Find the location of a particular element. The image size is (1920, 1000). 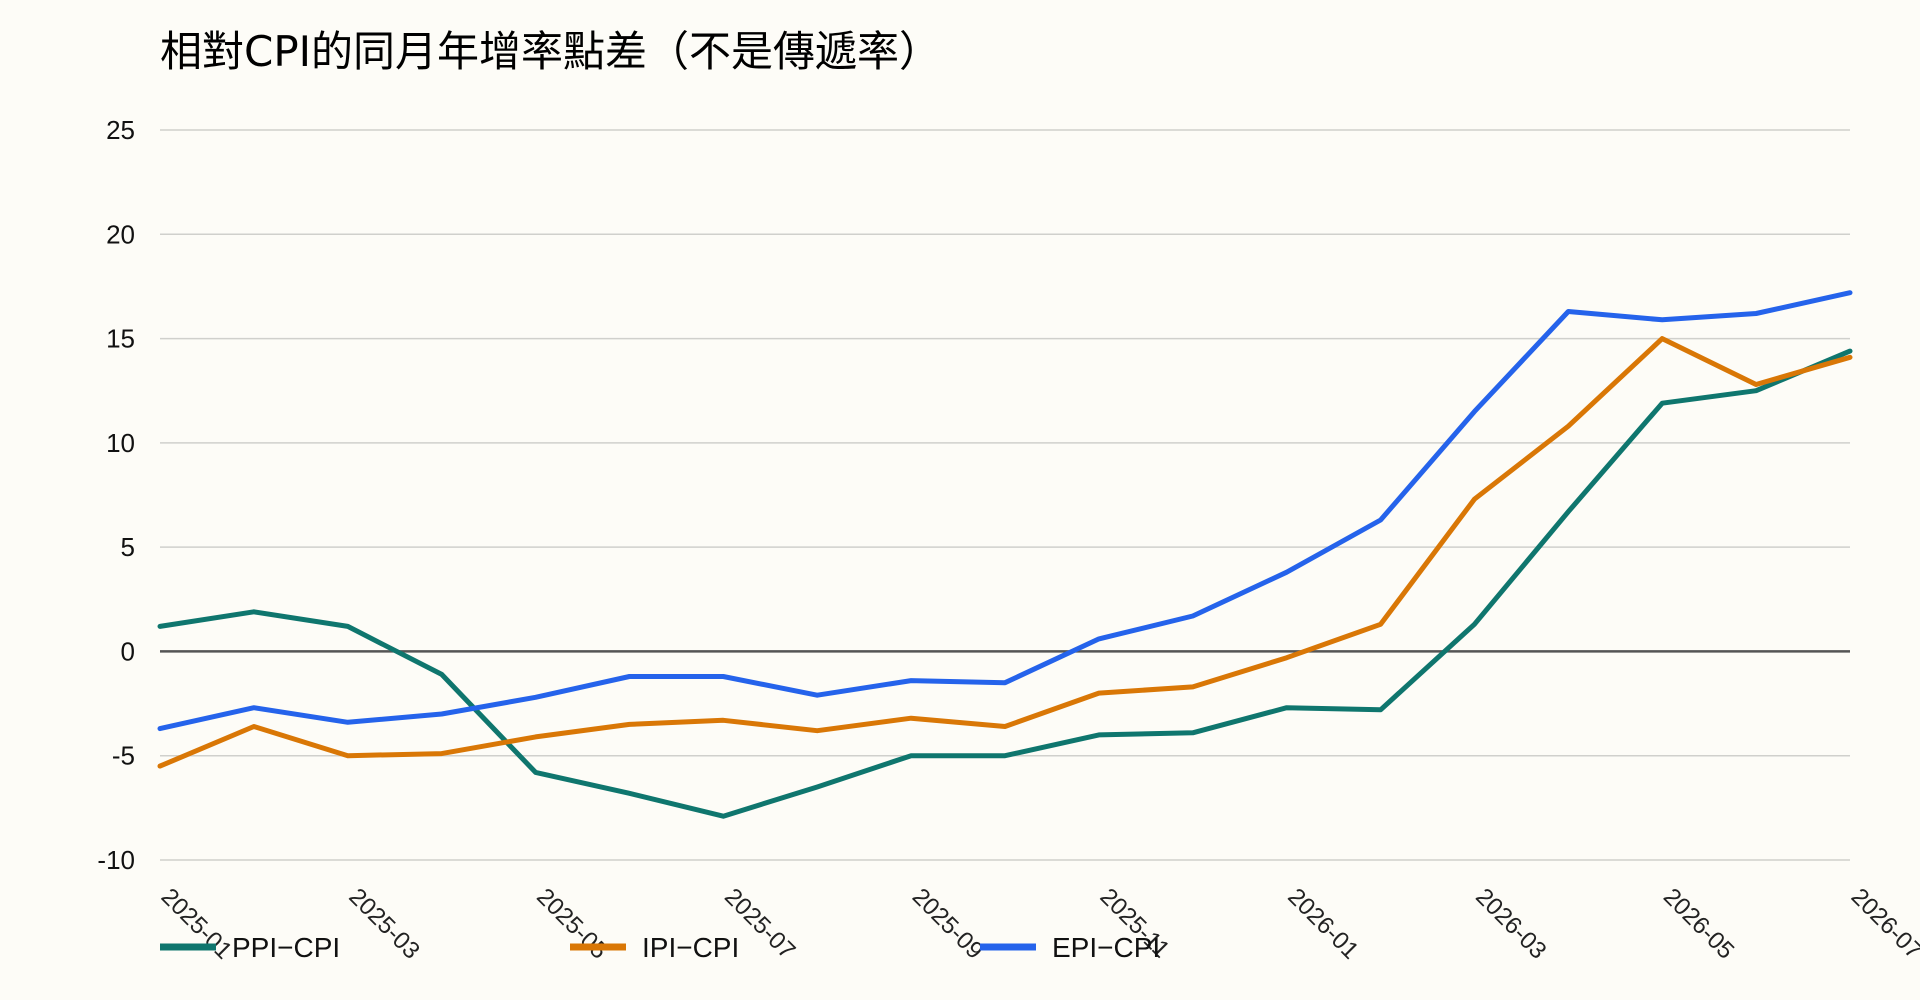

legend: PPI−CPI IPI−CPI EPI−CPI is located at coordinates (660, 947).